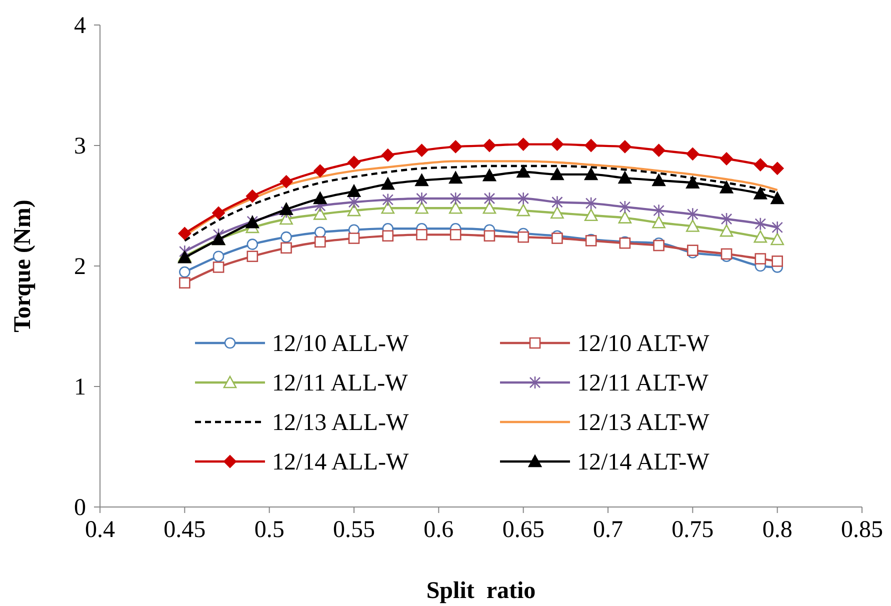 This screenshot has width=891, height=606. I want to click on y-tick-label: 3, so click(80, 147).